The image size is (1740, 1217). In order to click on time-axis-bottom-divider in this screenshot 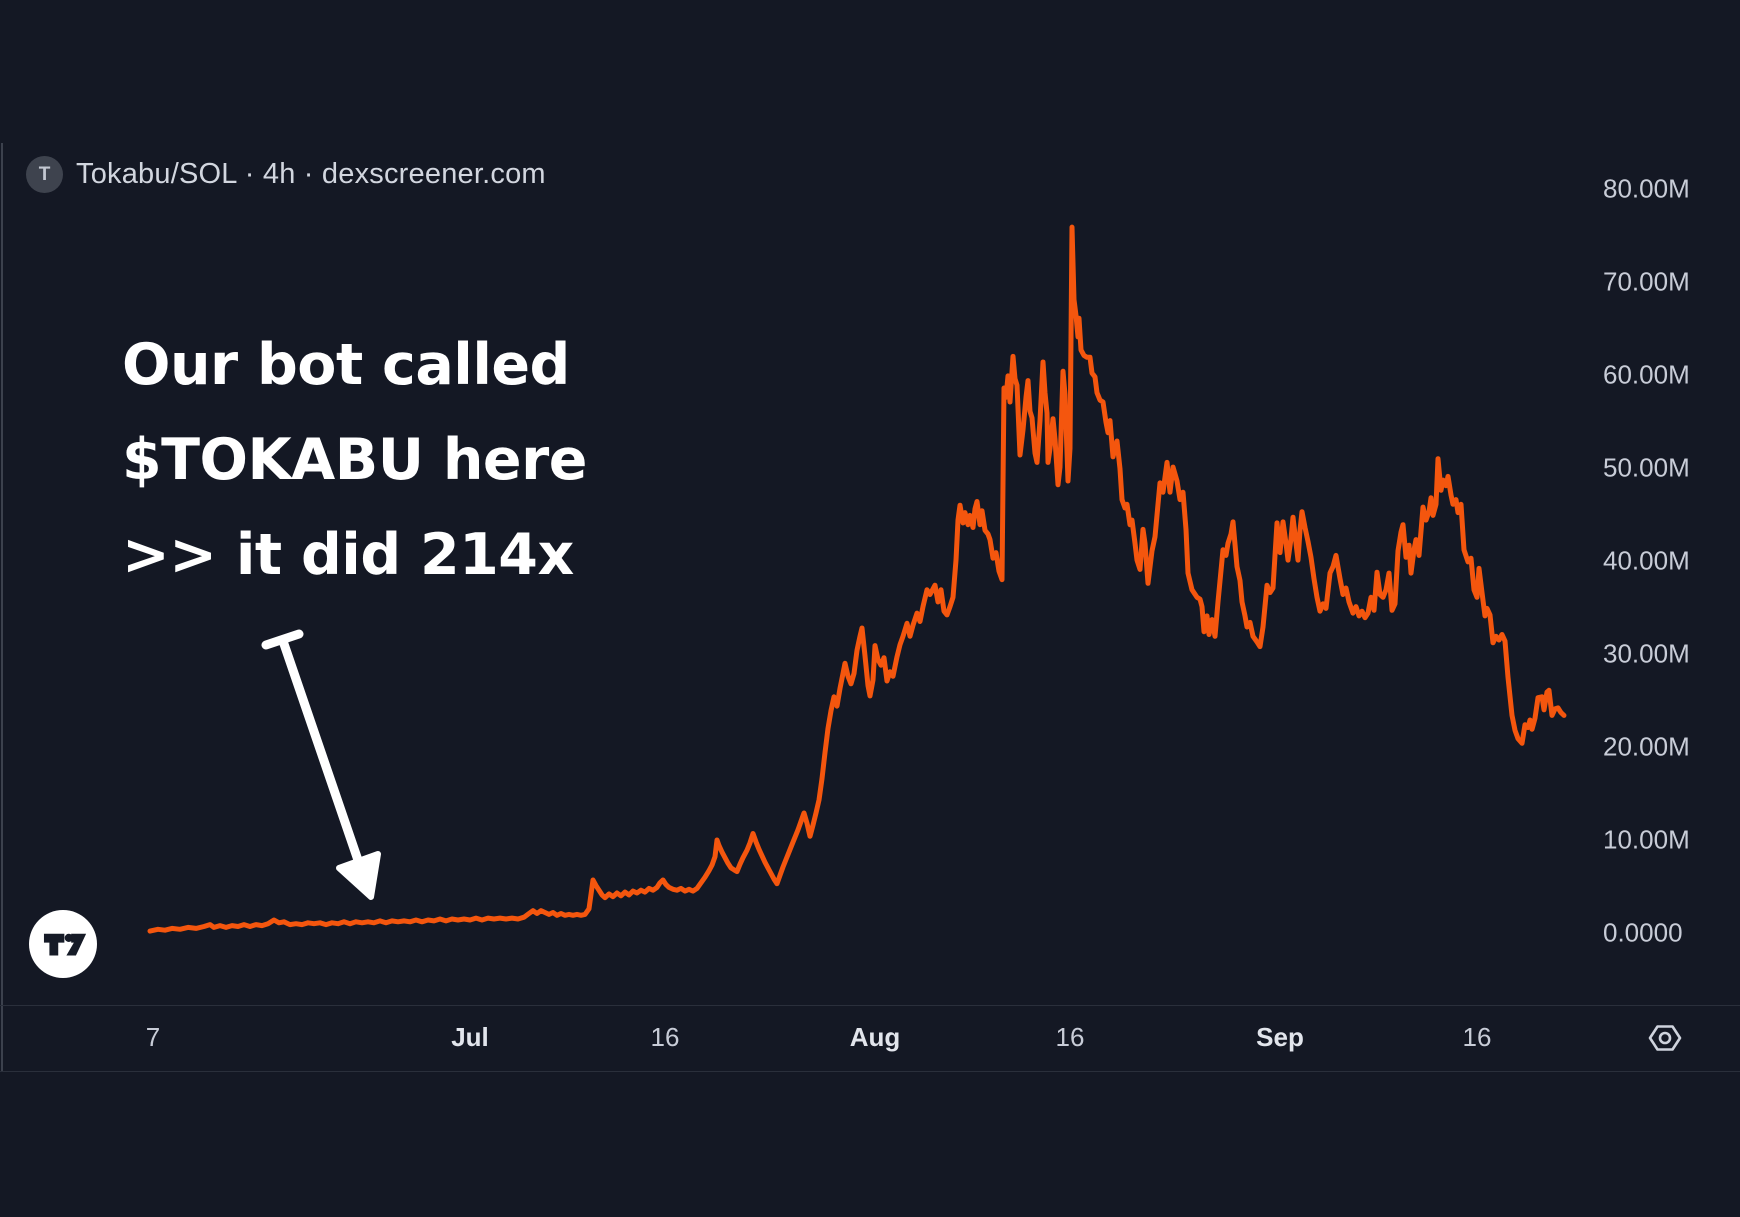, I will do `click(870, 1071)`.